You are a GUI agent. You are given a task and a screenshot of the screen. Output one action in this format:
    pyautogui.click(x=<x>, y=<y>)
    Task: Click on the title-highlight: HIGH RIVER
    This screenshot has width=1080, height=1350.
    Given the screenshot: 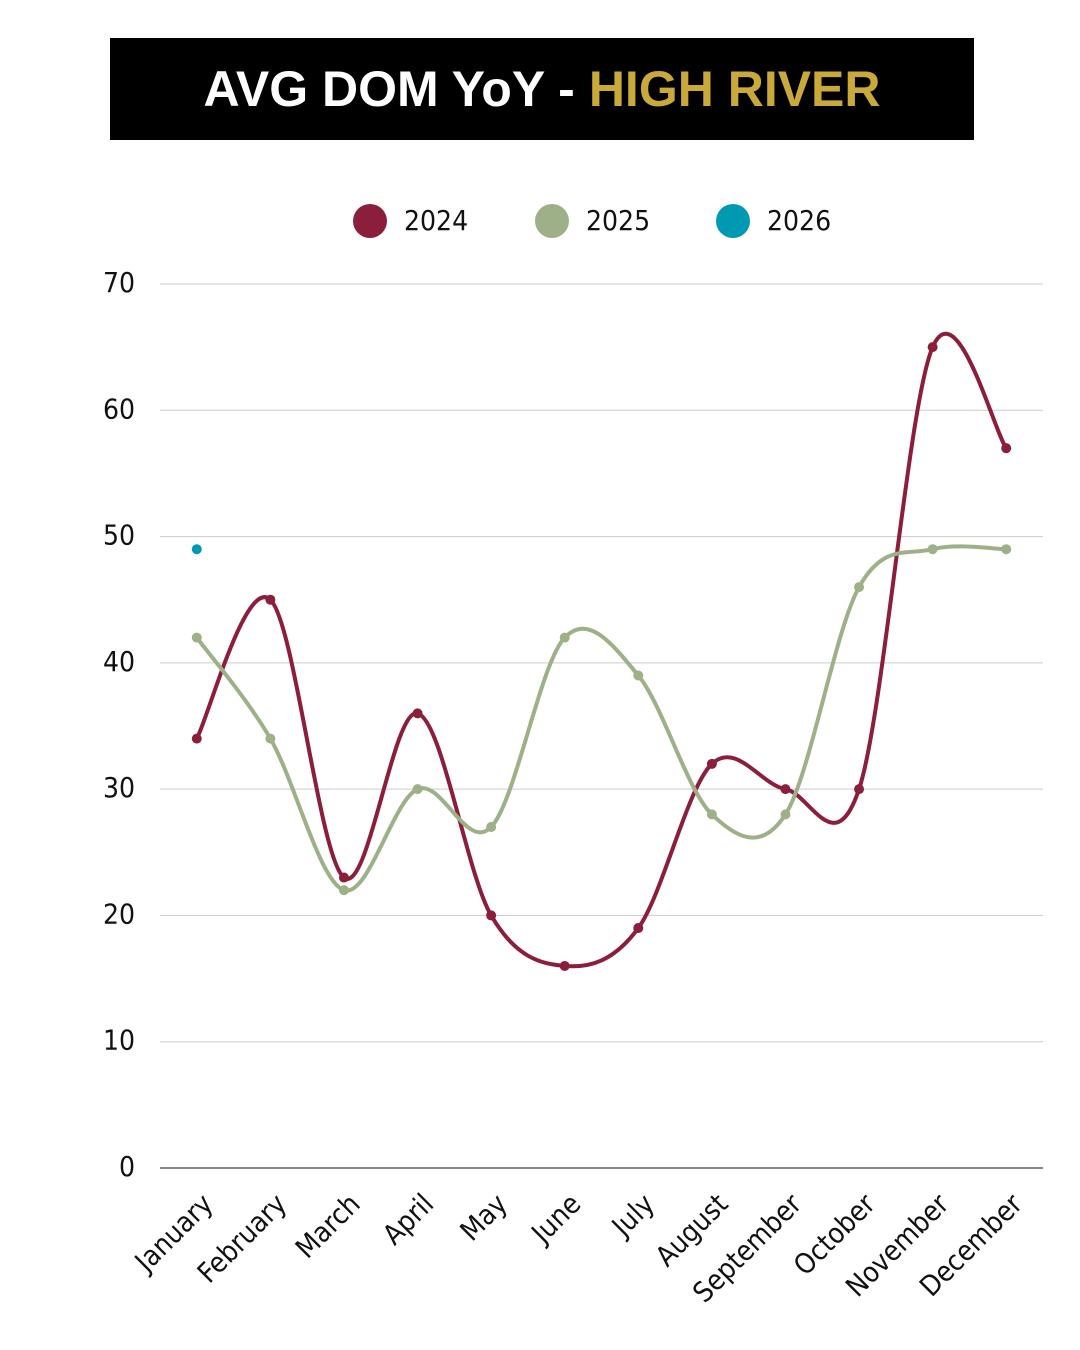 What is the action you would take?
    pyautogui.click(x=735, y=89)
    